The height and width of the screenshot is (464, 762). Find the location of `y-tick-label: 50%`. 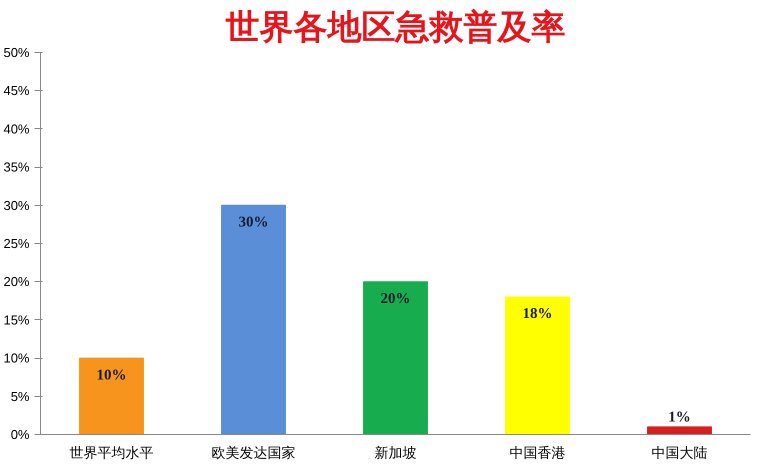

y-tick-label: 50% is located at coordinates (16, 52).